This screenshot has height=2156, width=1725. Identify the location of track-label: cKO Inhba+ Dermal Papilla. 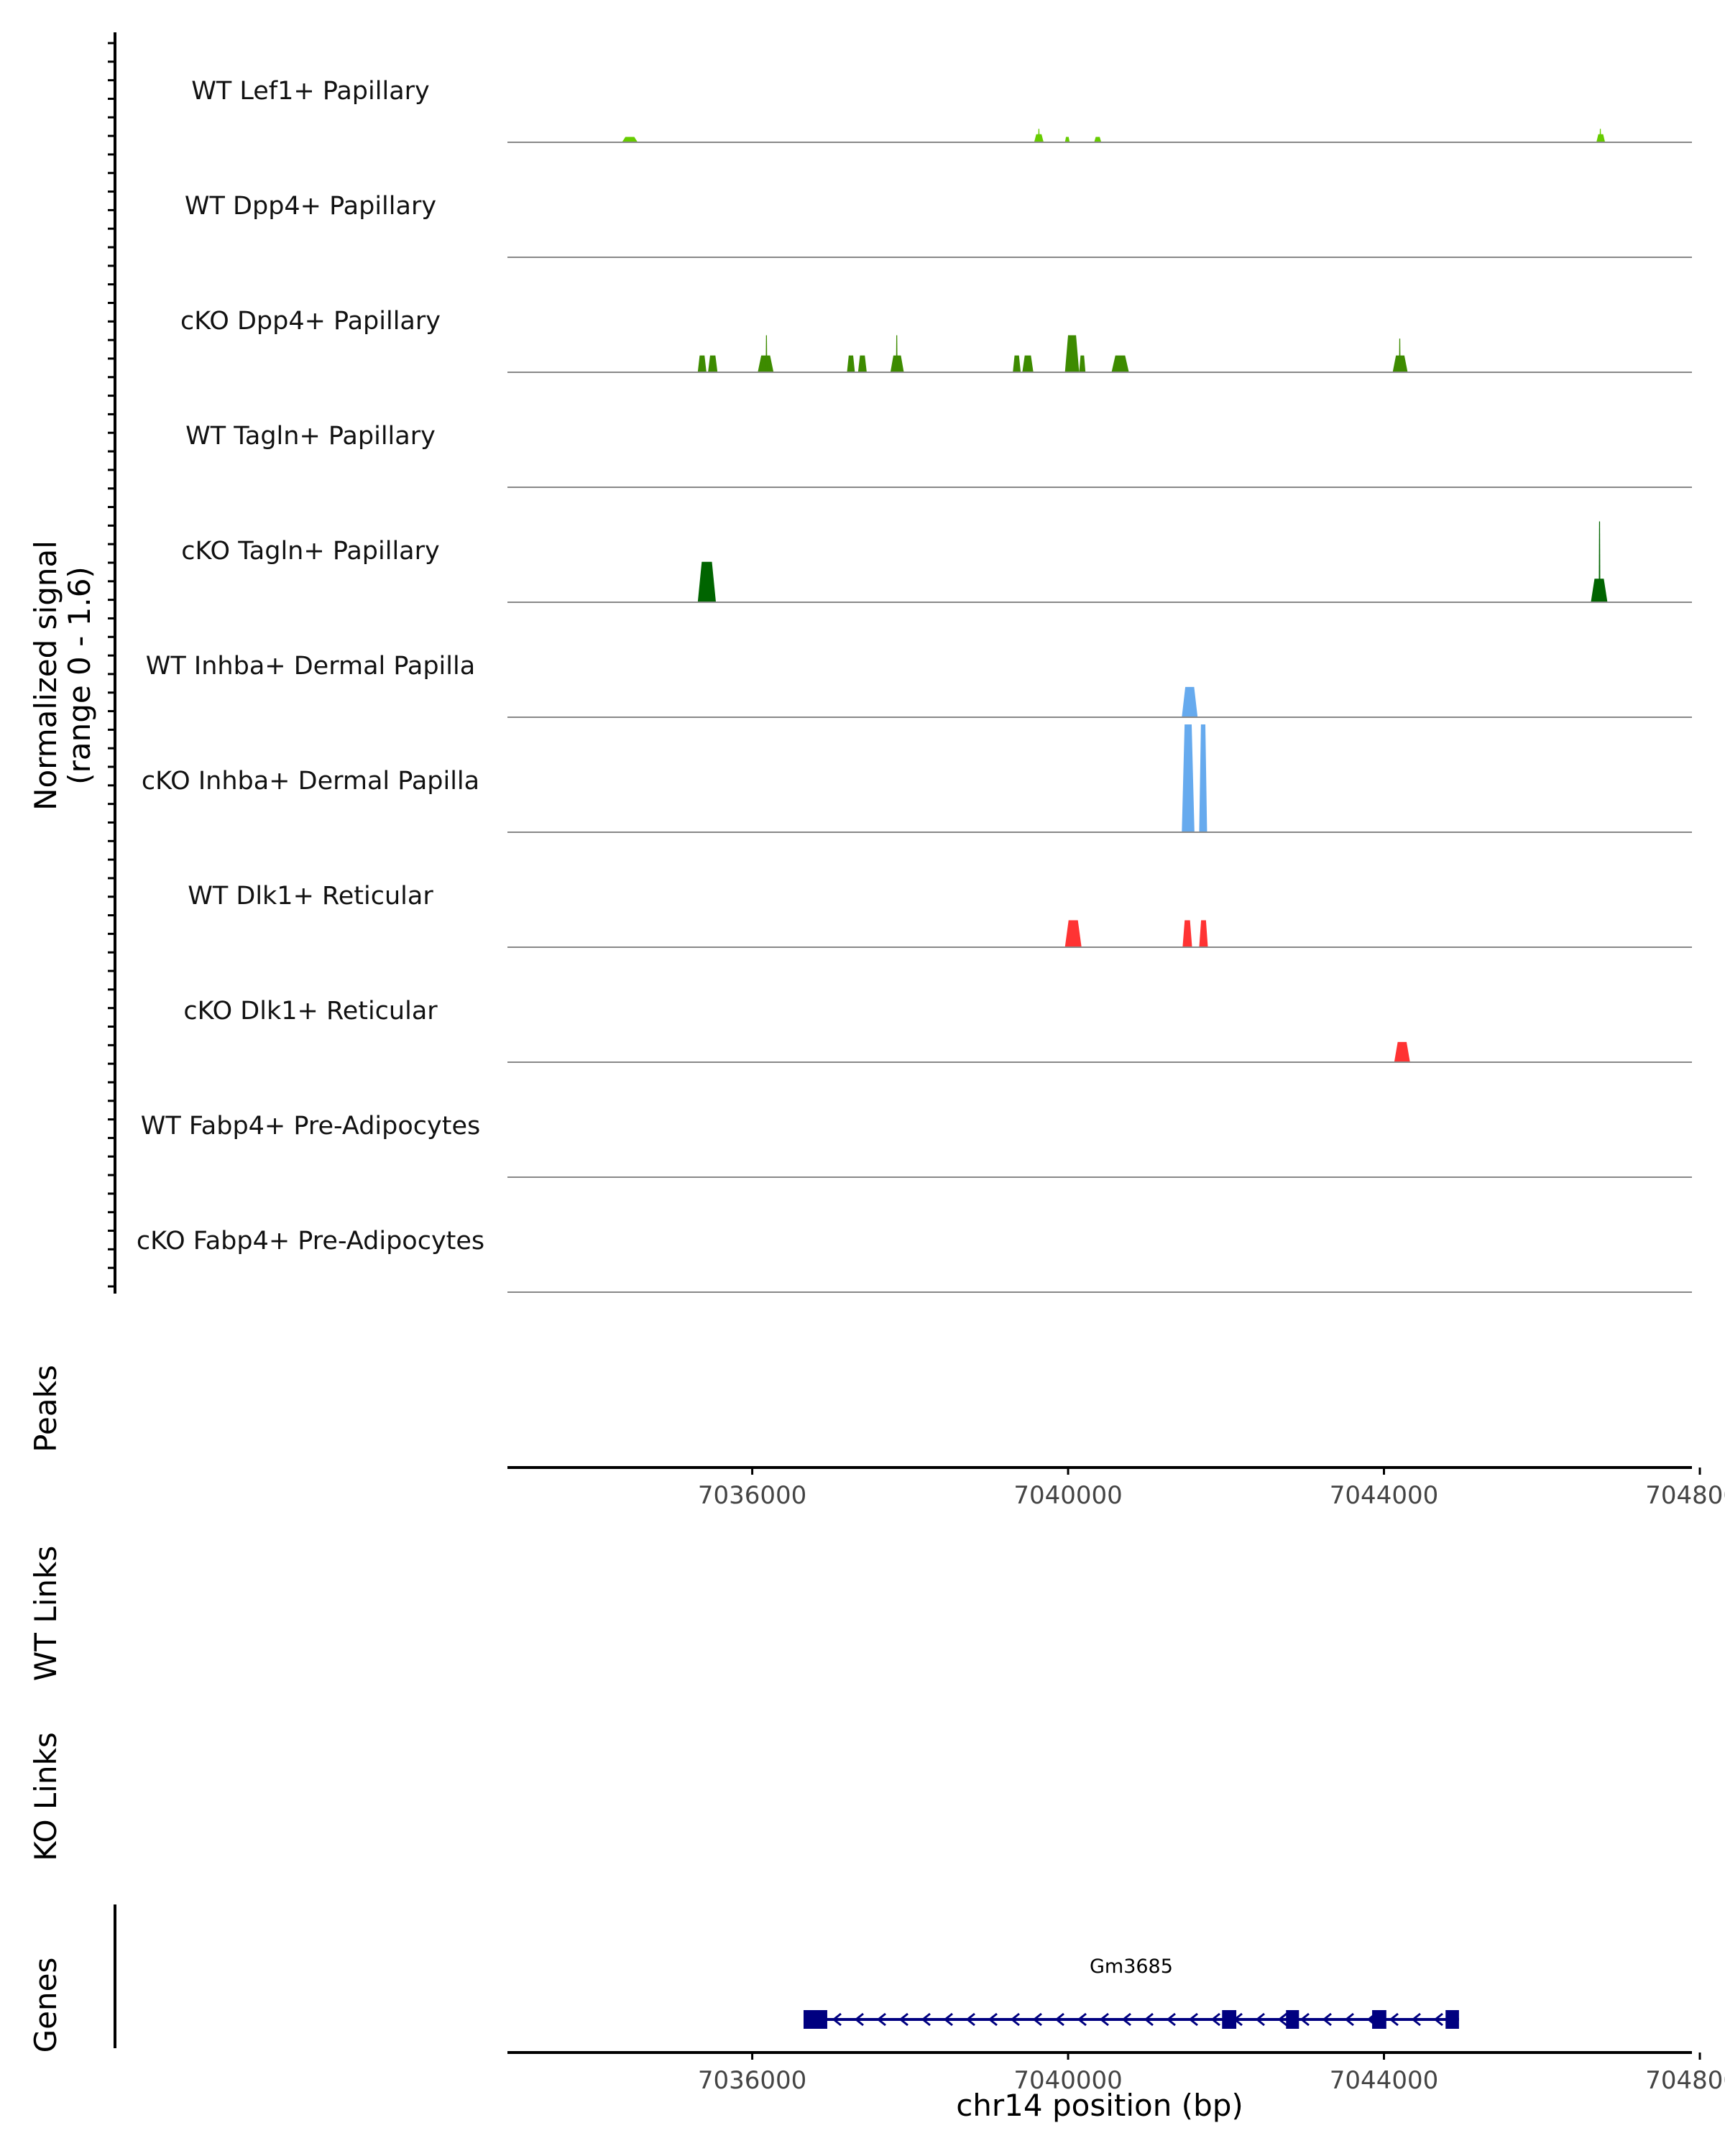
(310, 781).